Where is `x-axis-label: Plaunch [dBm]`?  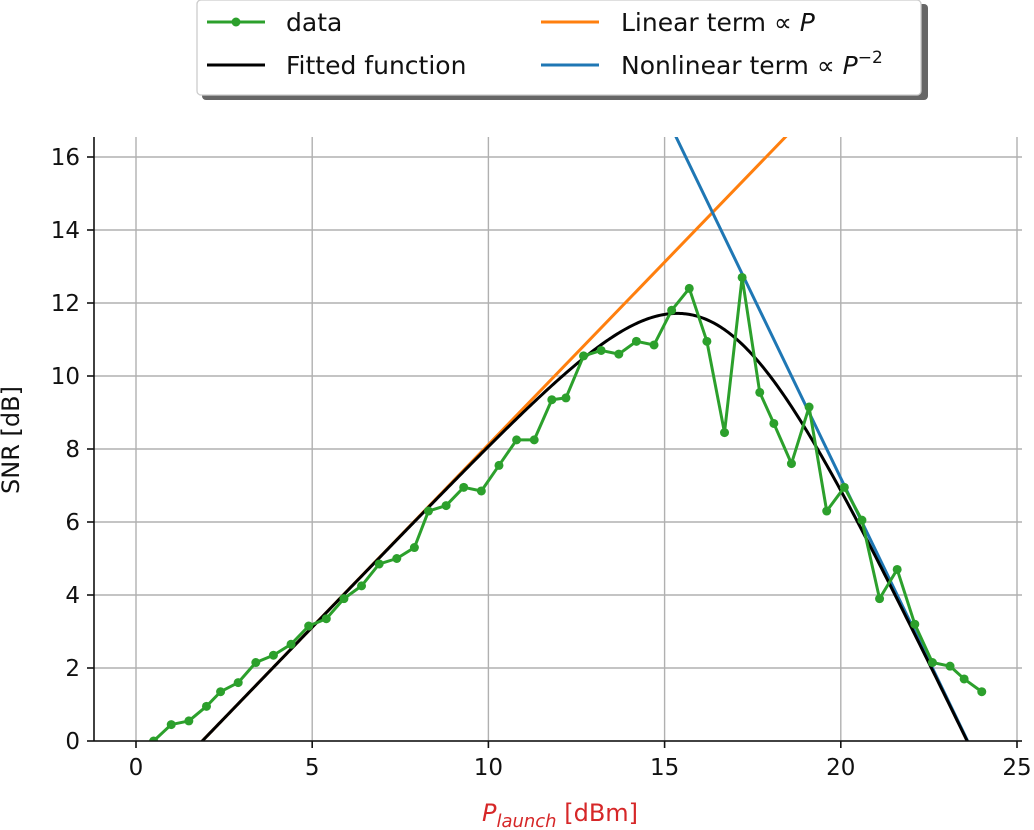 x-axis-label: Plaunch [dBm] is located at coordinates (560, 814).